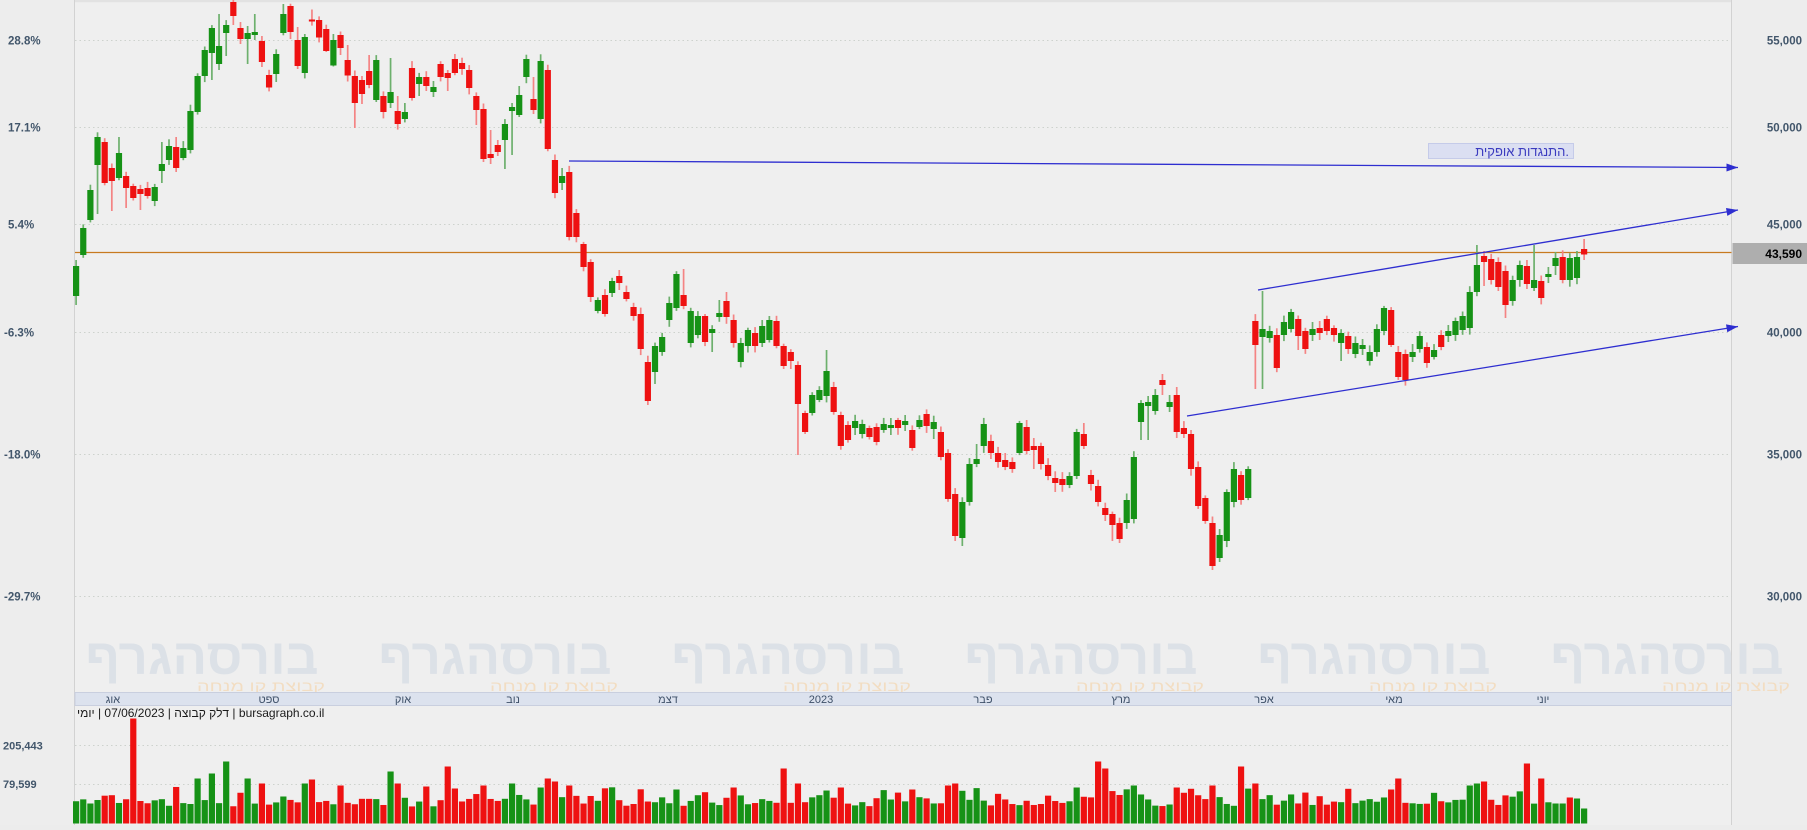  What do you see at coordinates (24, 129) in the screenshot?
I see `svg-text: 17.1%` at bounding box center [24, 129].